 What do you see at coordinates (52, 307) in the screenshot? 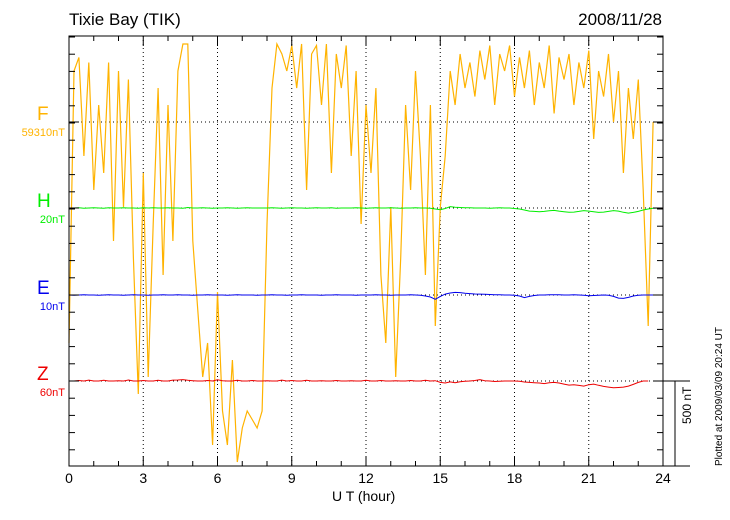
I see `scale-E: 10nT` at bounding box center [52, 307].